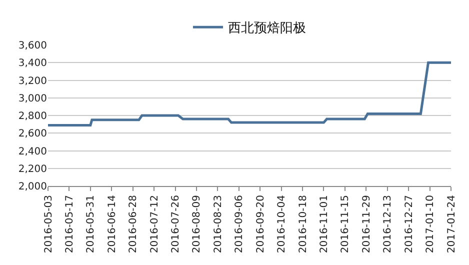 This screenshot has width=469, height=265. I want to click on x-tick-label: 2017-01-24, so click(452, 224).